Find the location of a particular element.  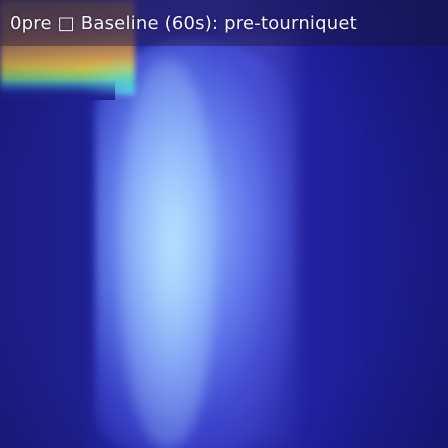

thermal-corner-fade is located at coordinates (57, 90).